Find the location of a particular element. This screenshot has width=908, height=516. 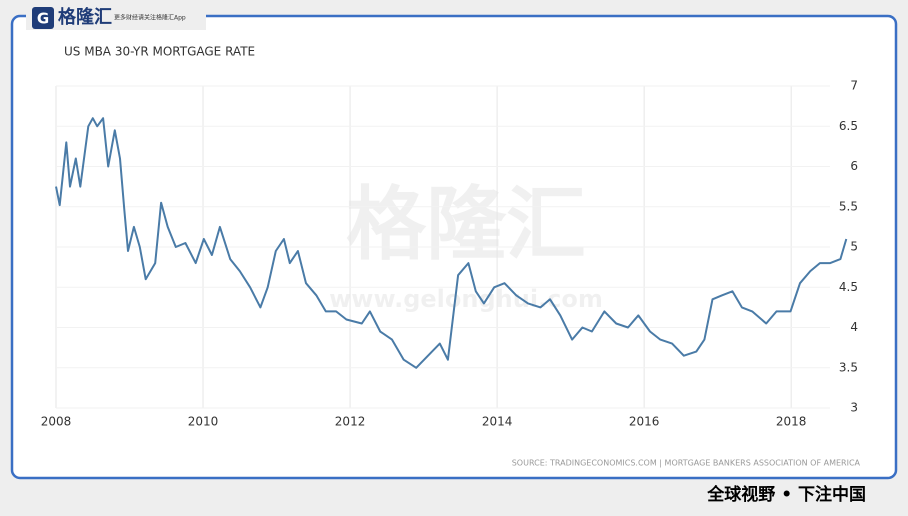

x-tick-label: 2014 is located at coordinates (497, 422).